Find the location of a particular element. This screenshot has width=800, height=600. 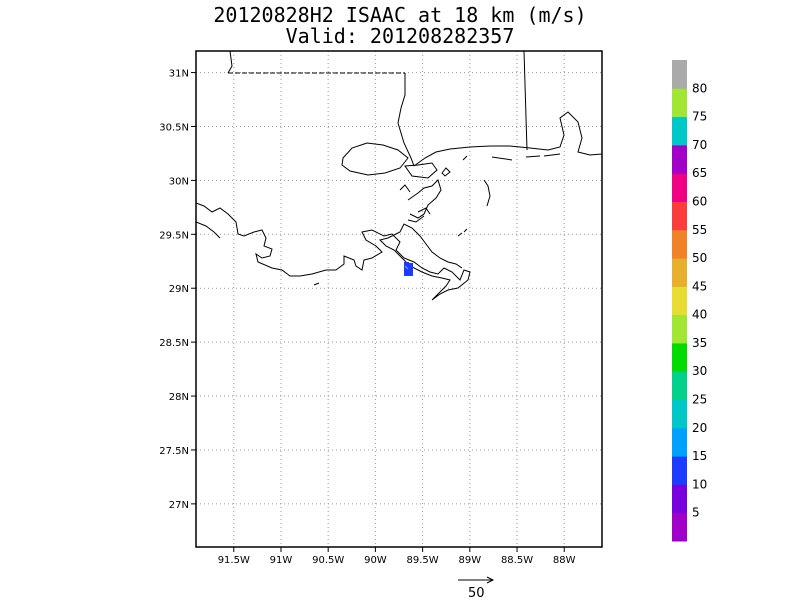

lat-tick-label: 30N is located at coordinates (179, 181).